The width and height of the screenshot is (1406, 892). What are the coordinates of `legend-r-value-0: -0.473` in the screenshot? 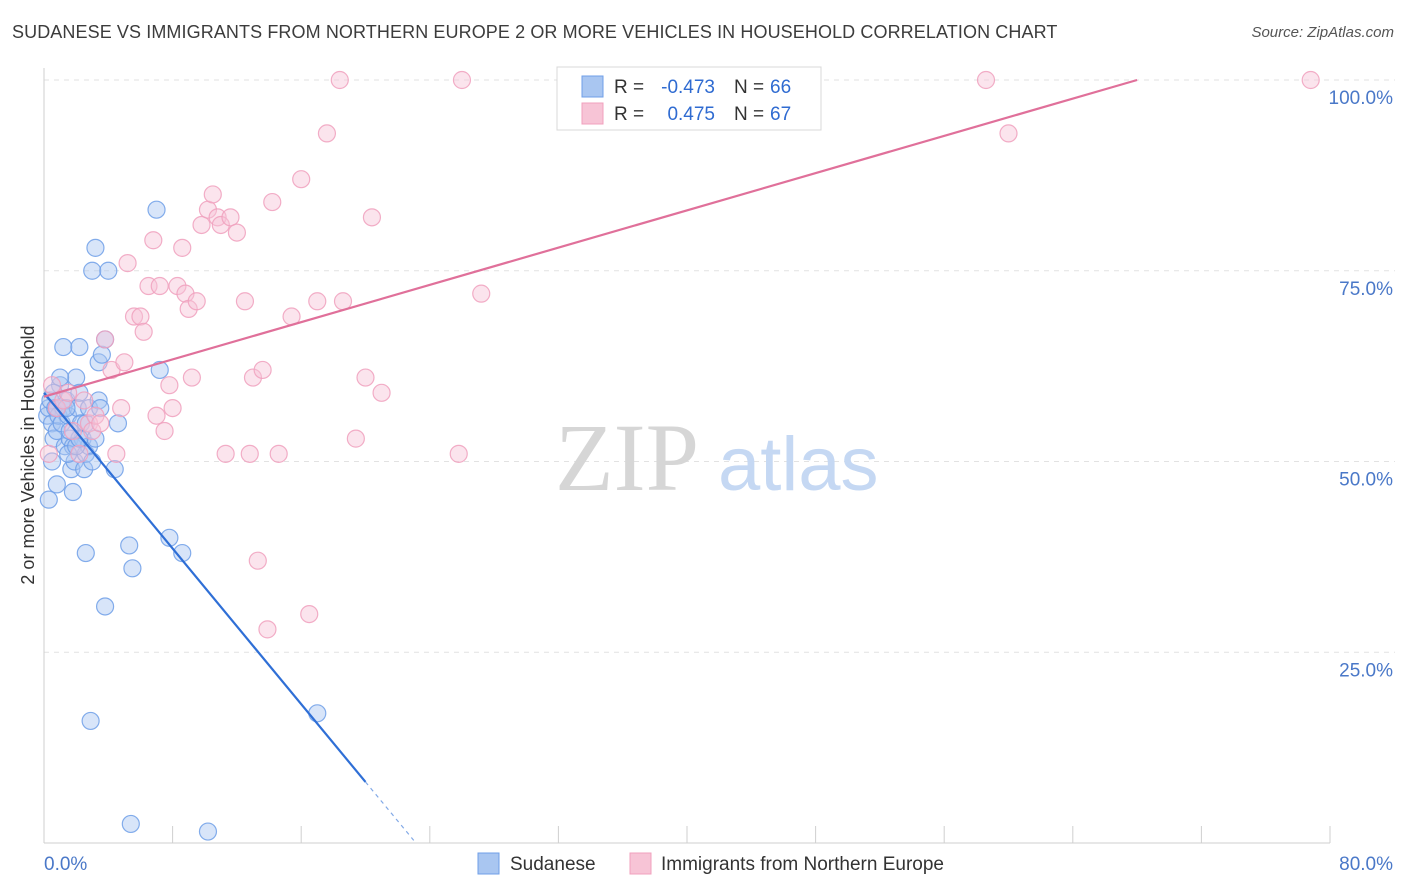 It's located at (688, 87).